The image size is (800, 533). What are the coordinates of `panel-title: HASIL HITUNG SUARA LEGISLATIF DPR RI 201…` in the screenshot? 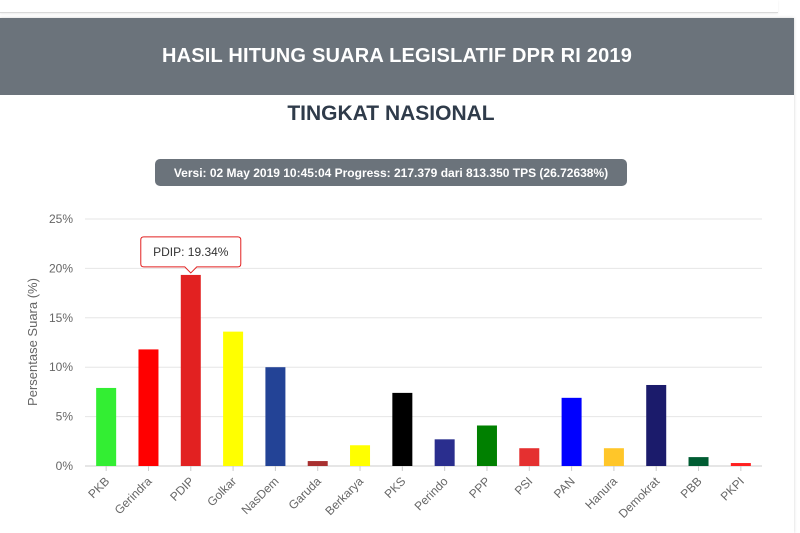 It's located at (397, 56).